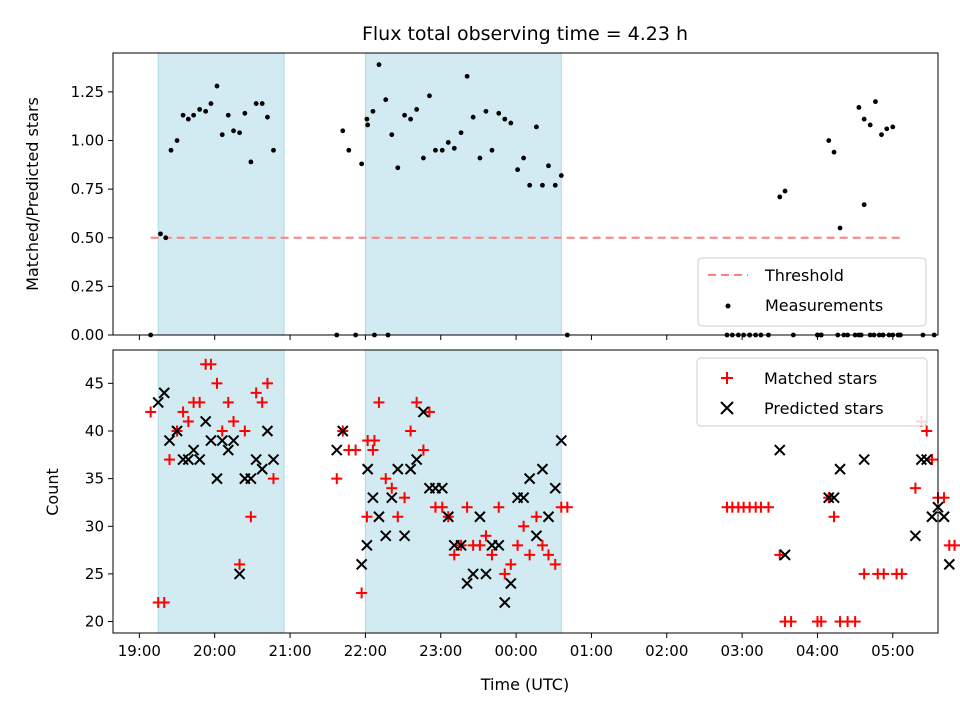 This screenshot has width=960, height=720. I want to click on bottom-legend-box, so click(812, 392).